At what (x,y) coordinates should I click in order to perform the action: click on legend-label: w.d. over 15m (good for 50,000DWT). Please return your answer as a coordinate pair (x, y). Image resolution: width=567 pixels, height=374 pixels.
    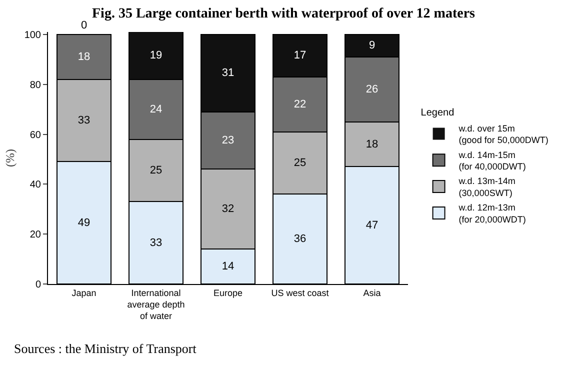
    Looking at the image, I should click on (503, 134).